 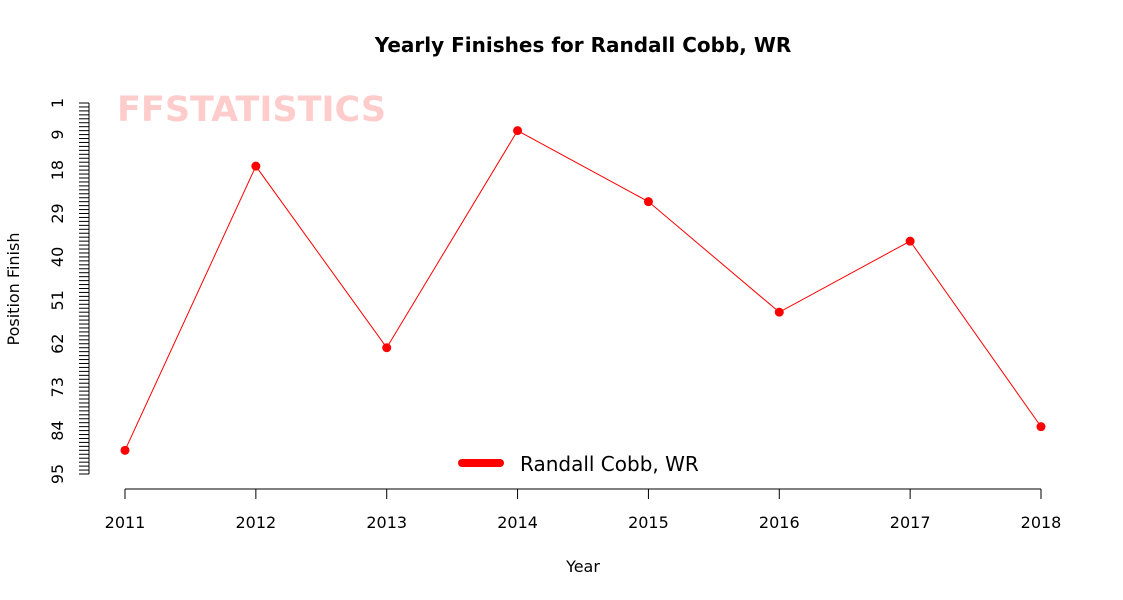 I want to click on y-tick-label: 18, so click(x=57, y=170).